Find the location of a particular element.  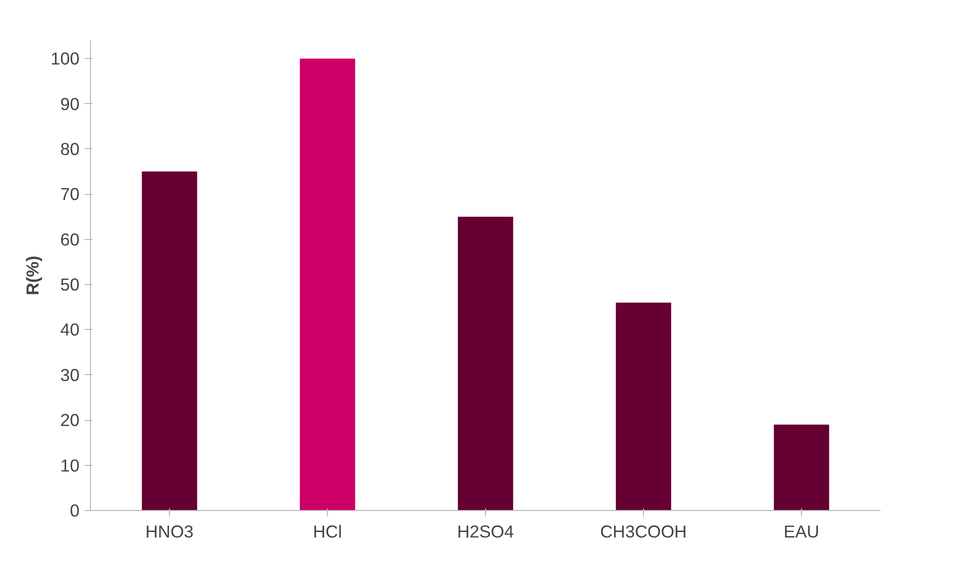

x-tick-label: HNO3 is located at coordinates (169, 532).